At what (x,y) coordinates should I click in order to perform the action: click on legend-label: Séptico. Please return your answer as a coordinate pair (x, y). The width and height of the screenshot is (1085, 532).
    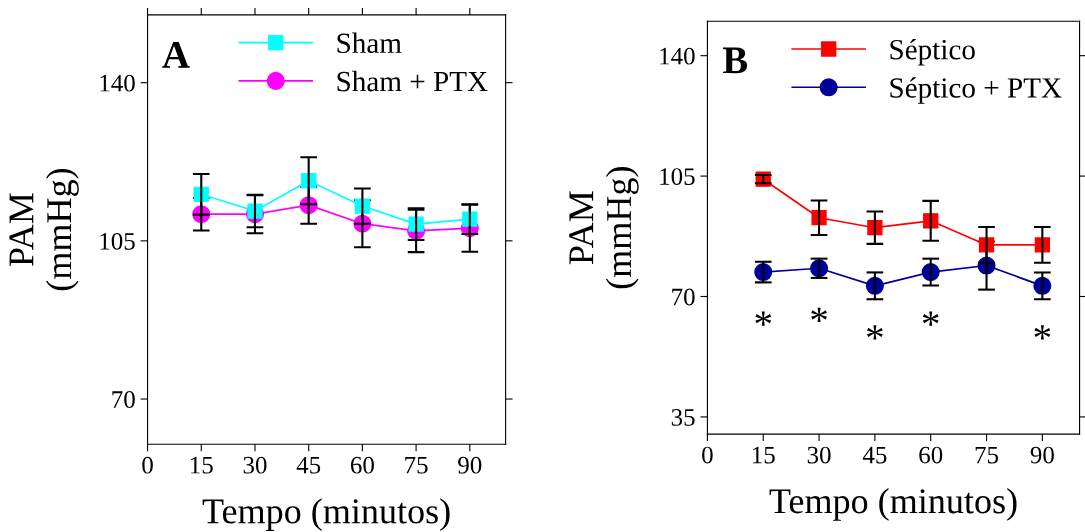
    Looking at the image, I should click on (932, 52).